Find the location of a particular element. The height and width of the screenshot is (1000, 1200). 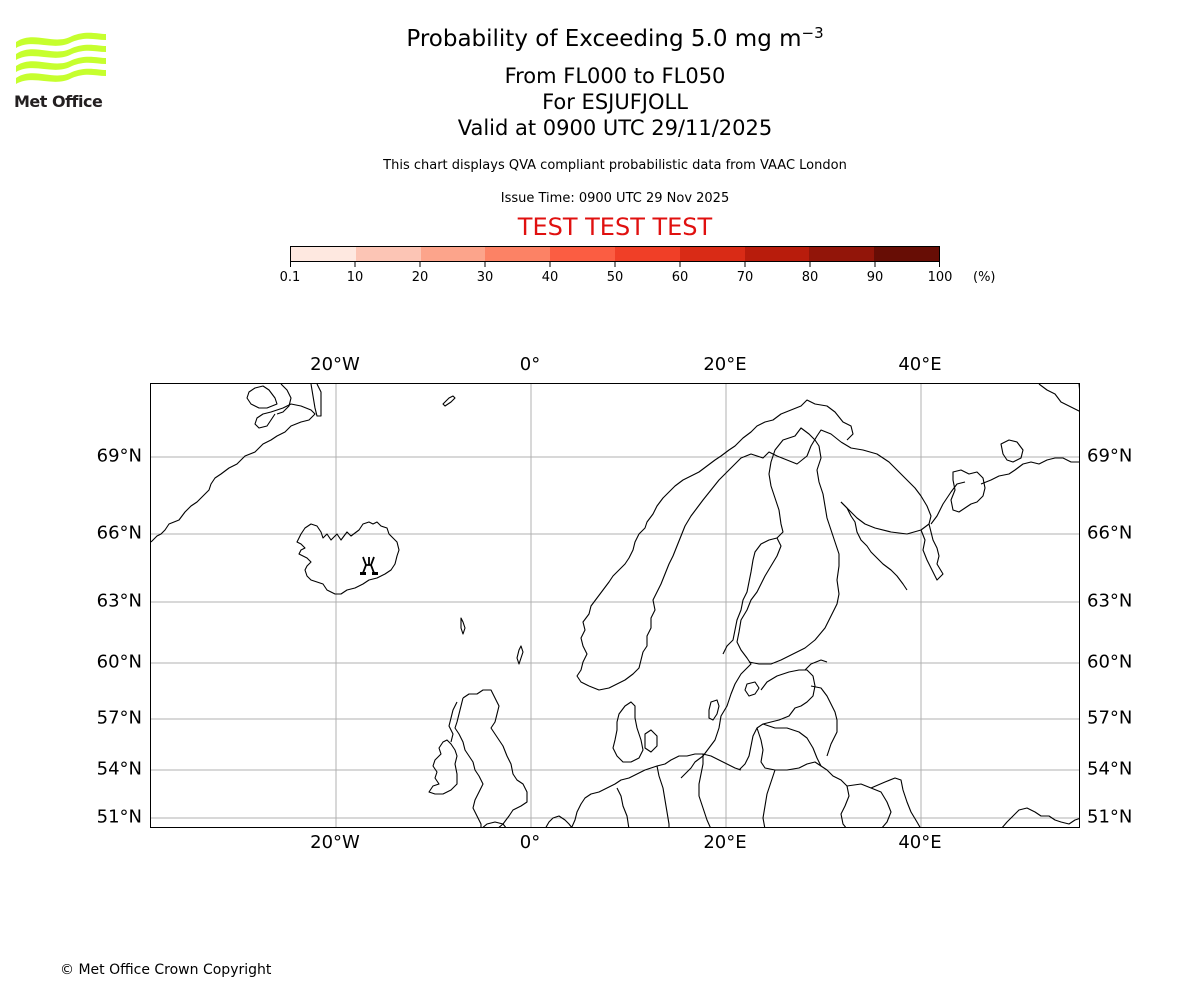

lat-label-left: 54°N is located at coordinates (119, 769).